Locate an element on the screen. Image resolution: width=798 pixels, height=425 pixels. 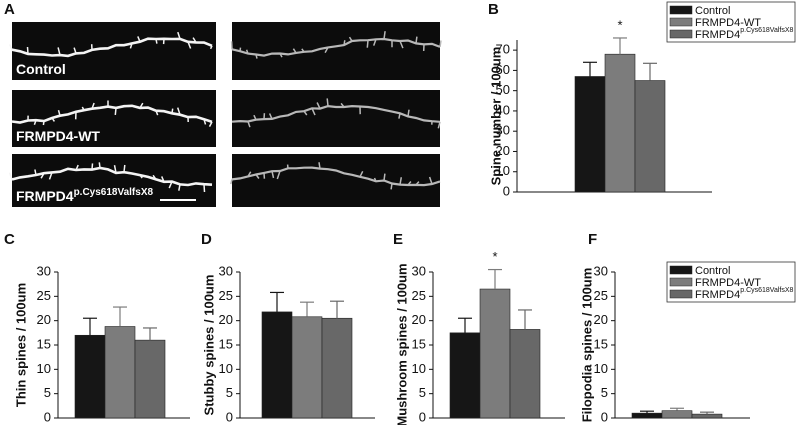
legend-label-main: FRMPD4-WT is located at coordinates (728, 283).